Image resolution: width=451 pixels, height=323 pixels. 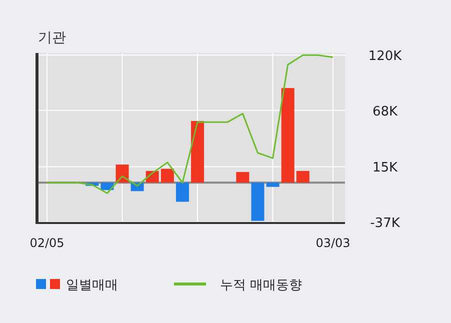 I want to click on x-tick-label: 03/03, so click(x=333, y=243).